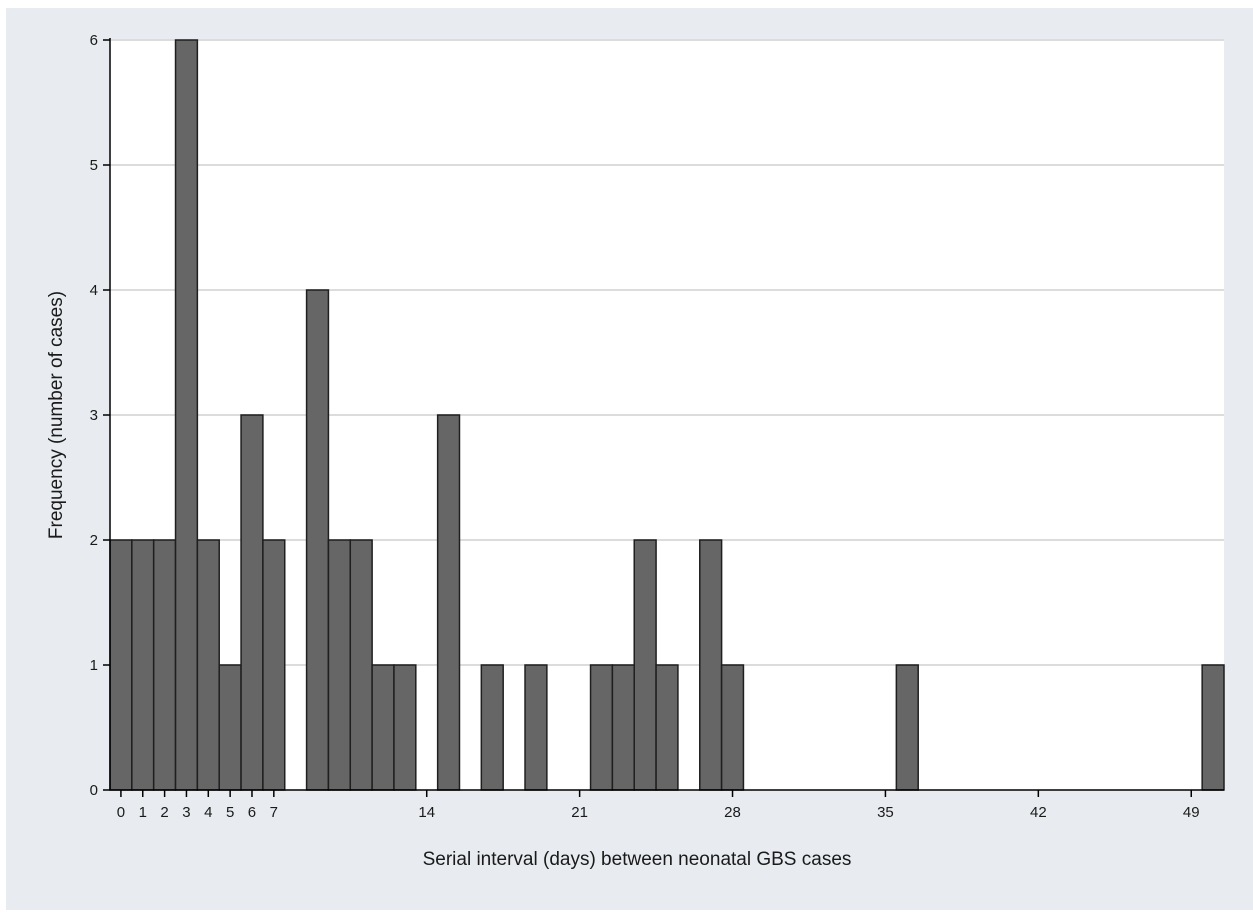  Describe the element at coordinates (579, 812) in the screenshot. I see `x-tick-label-21: 21` at that location.